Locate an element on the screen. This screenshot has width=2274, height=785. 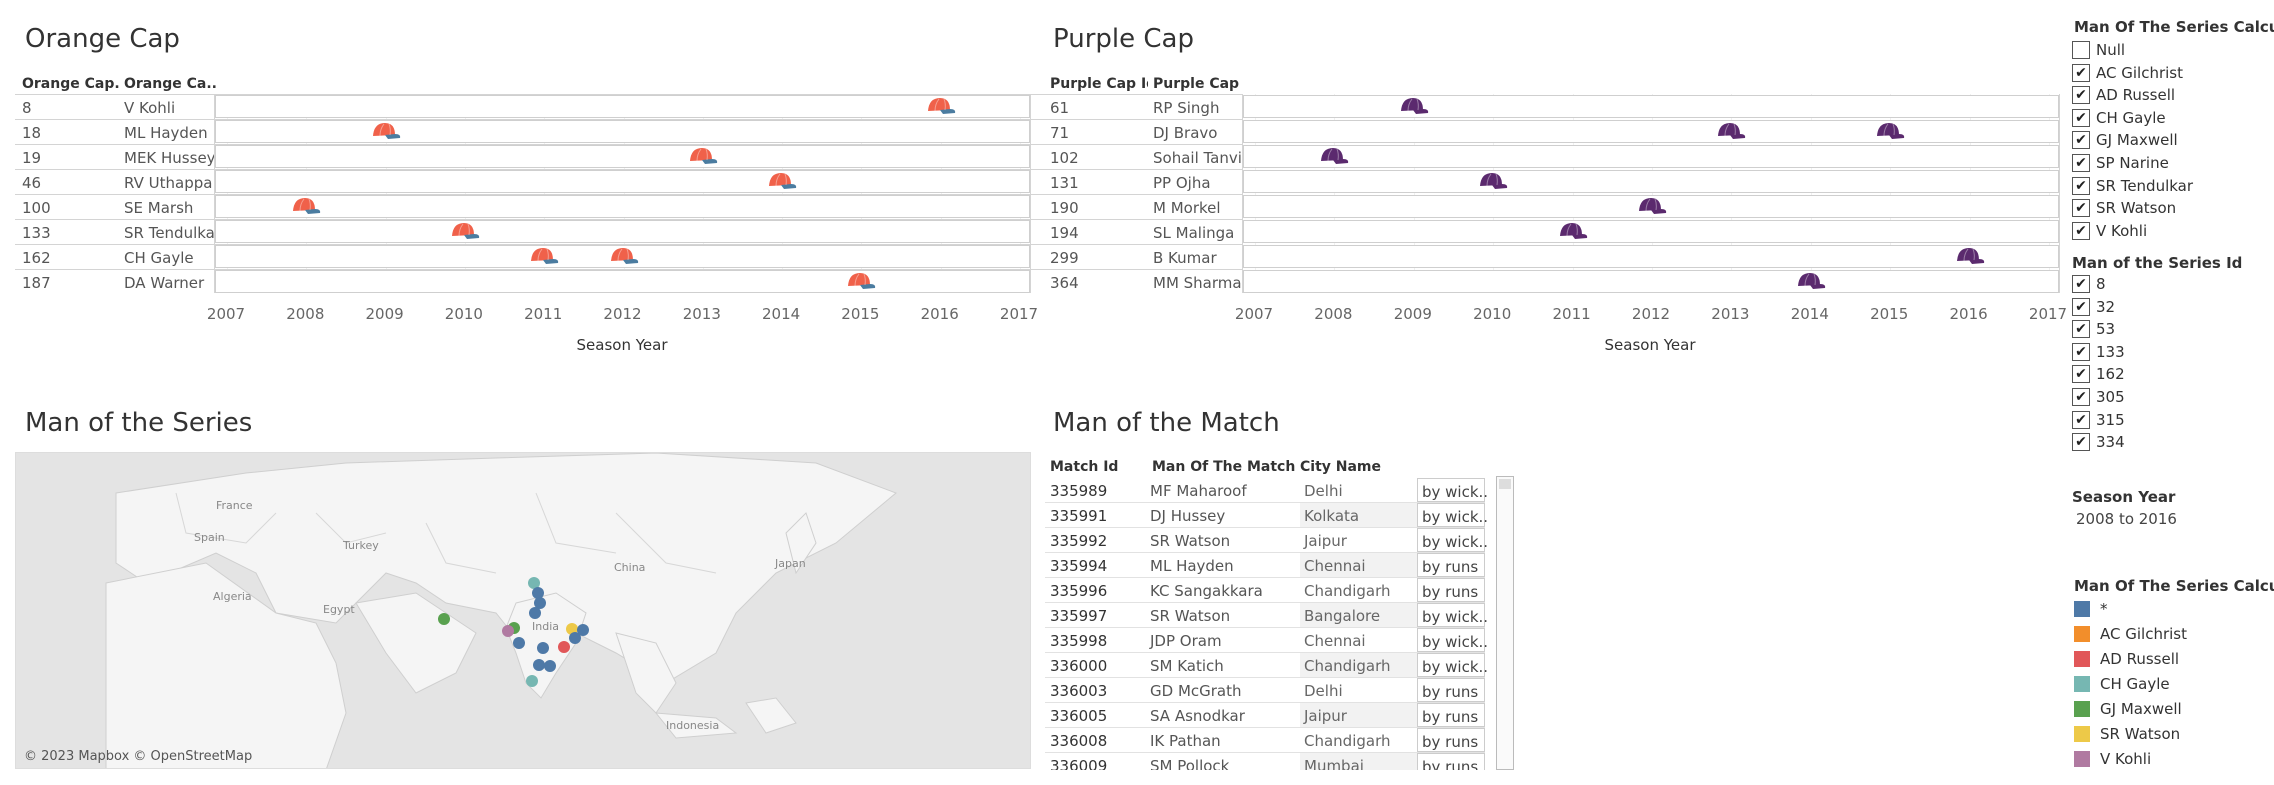
filter-option: Null is located at coordinates (2172, 50).